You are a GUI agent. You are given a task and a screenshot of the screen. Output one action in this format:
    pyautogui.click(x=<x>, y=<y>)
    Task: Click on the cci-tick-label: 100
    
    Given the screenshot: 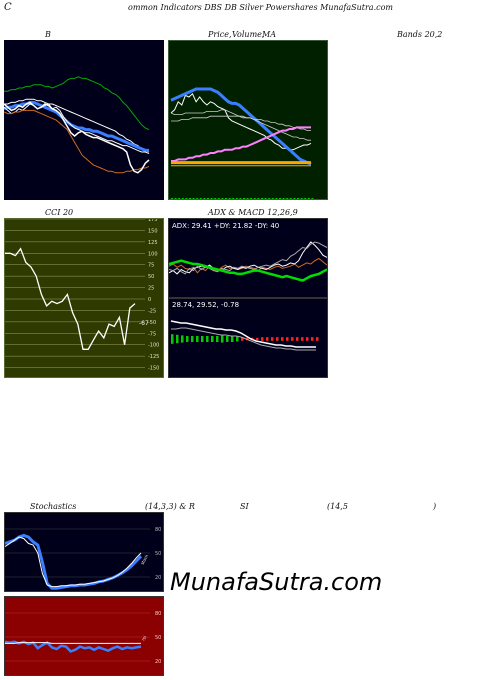 What is the action you would take?
    pyautogui.click(x=153, y=254)
    